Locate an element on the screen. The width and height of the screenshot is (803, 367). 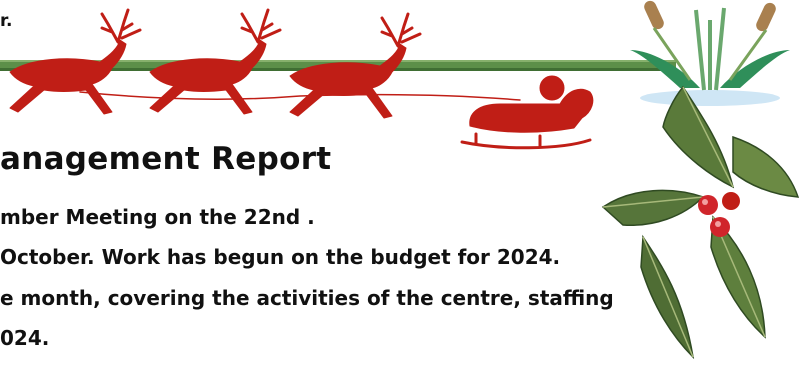
bulrush-logo-icon is located at coordinates (710, 53).